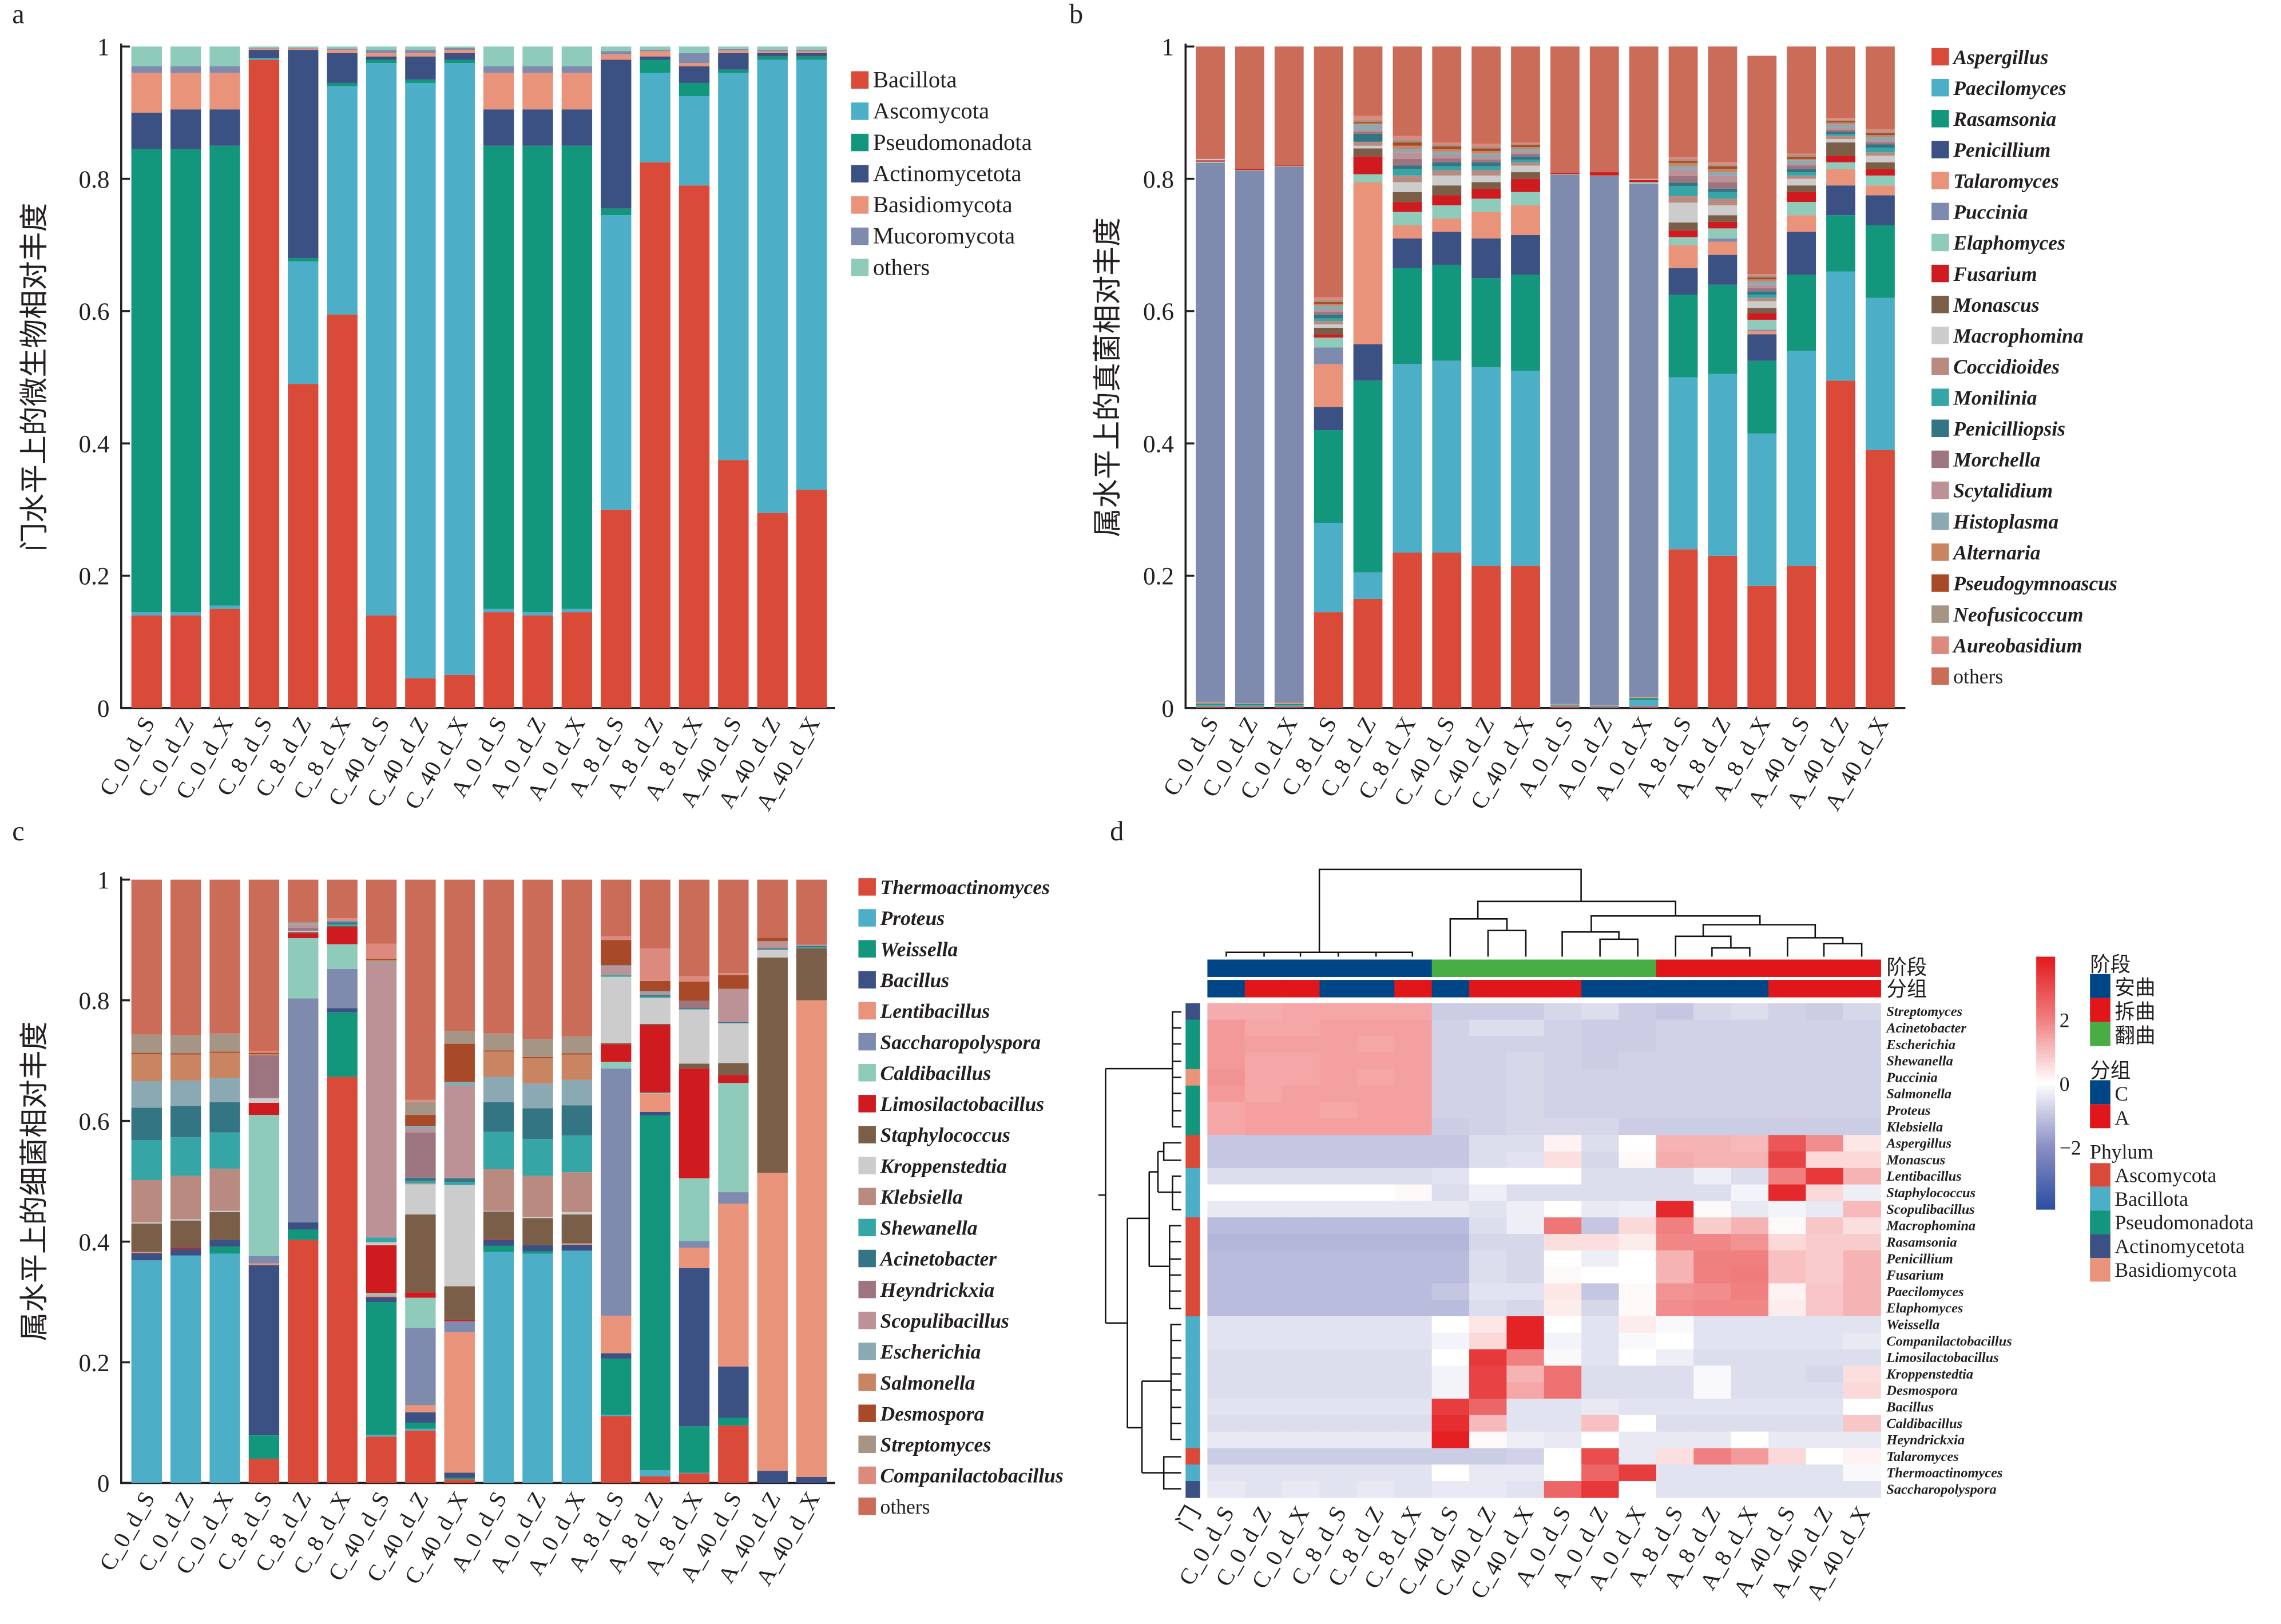  Describe the element at coordinates (1880, 150) in the screenshot. I see `bar-segment-monilinia` at that location.